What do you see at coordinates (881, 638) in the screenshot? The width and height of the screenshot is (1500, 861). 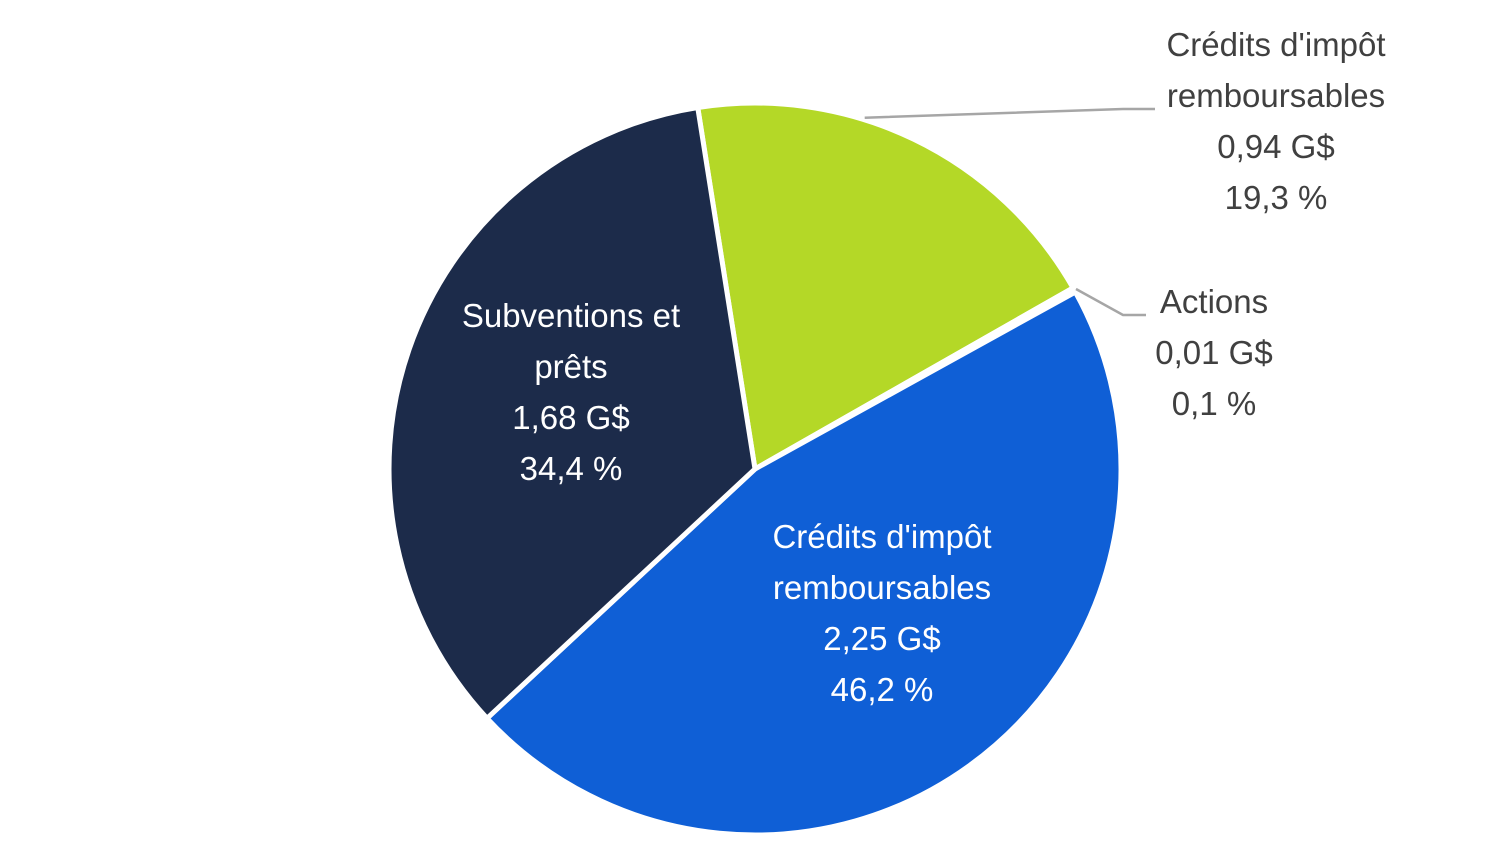 I see `slice-value: 2,25 G$` at bounding box center [881, 638].